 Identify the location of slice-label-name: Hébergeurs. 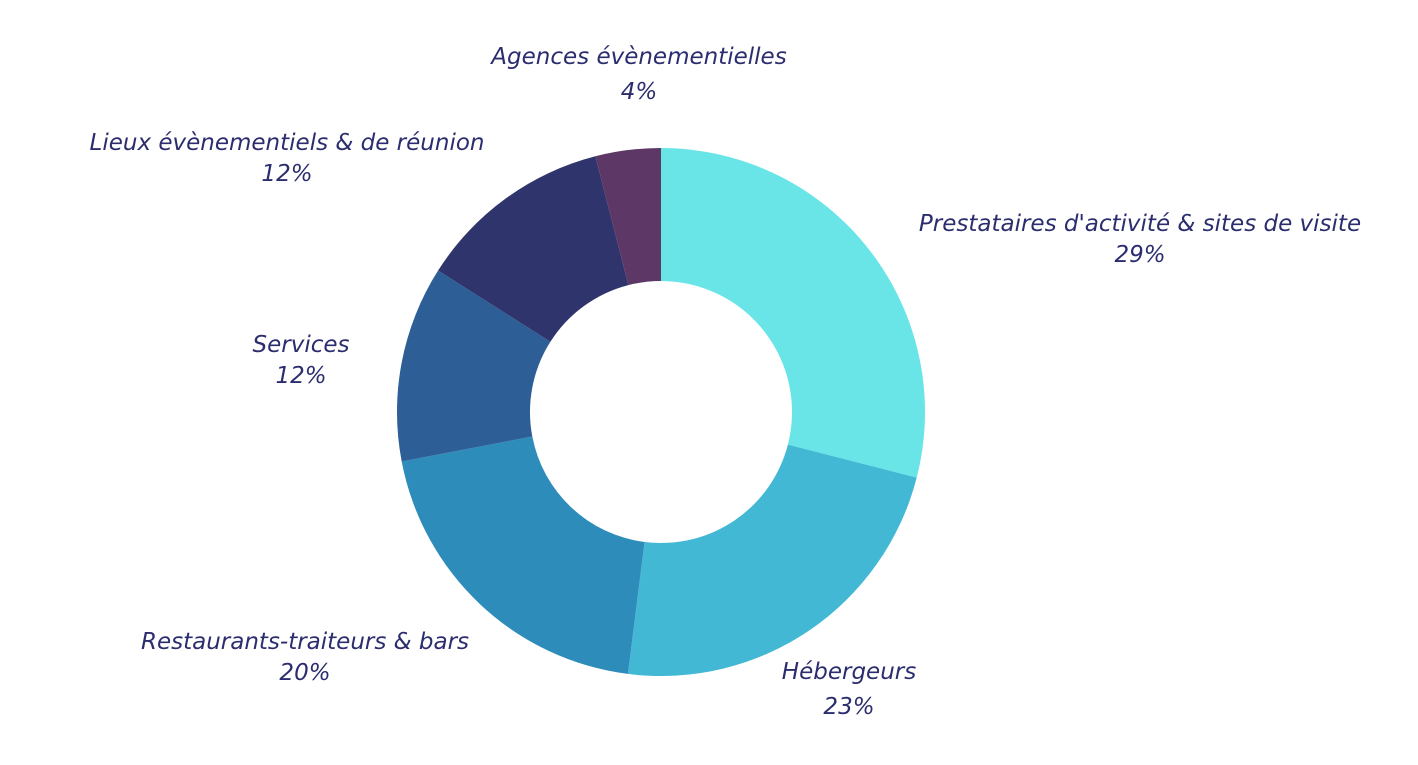
(849, 672).